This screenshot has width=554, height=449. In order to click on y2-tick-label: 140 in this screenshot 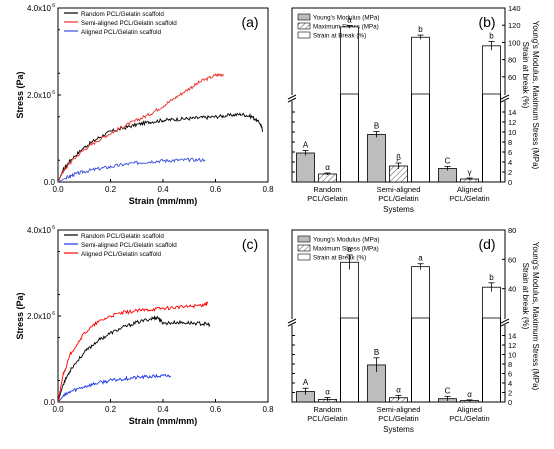, I will do `click(514, 8)`.